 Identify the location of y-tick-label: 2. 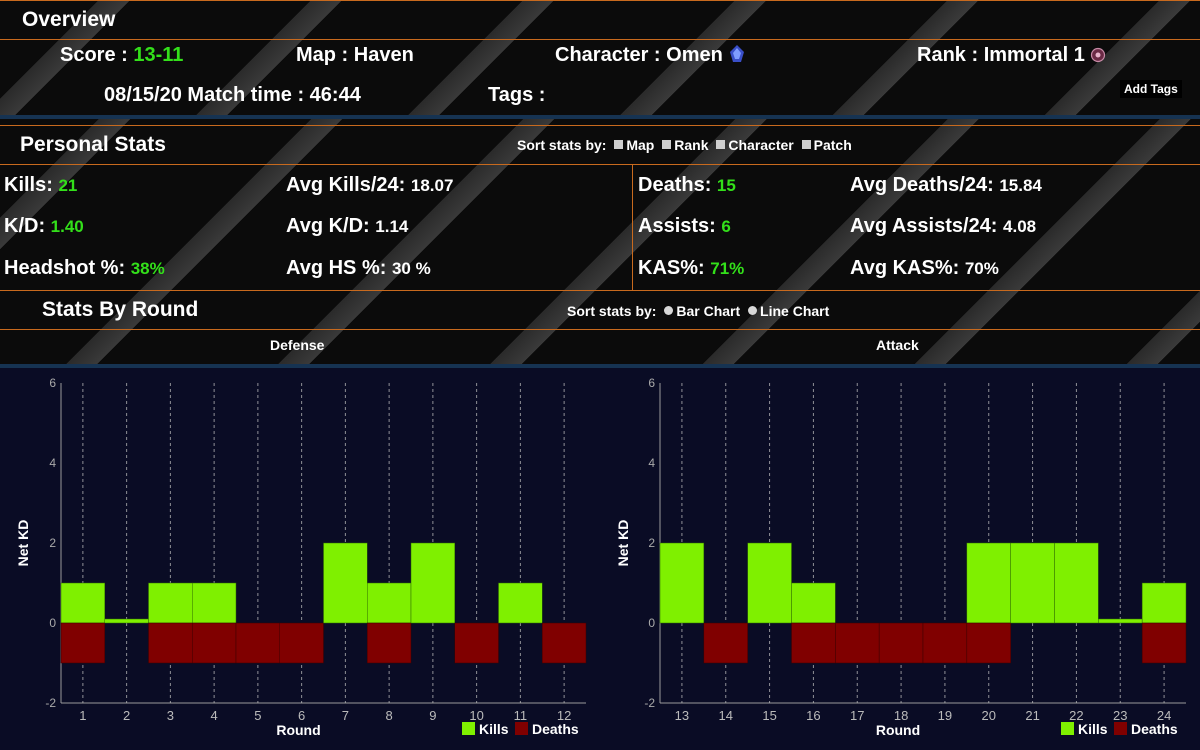
(52, 543).